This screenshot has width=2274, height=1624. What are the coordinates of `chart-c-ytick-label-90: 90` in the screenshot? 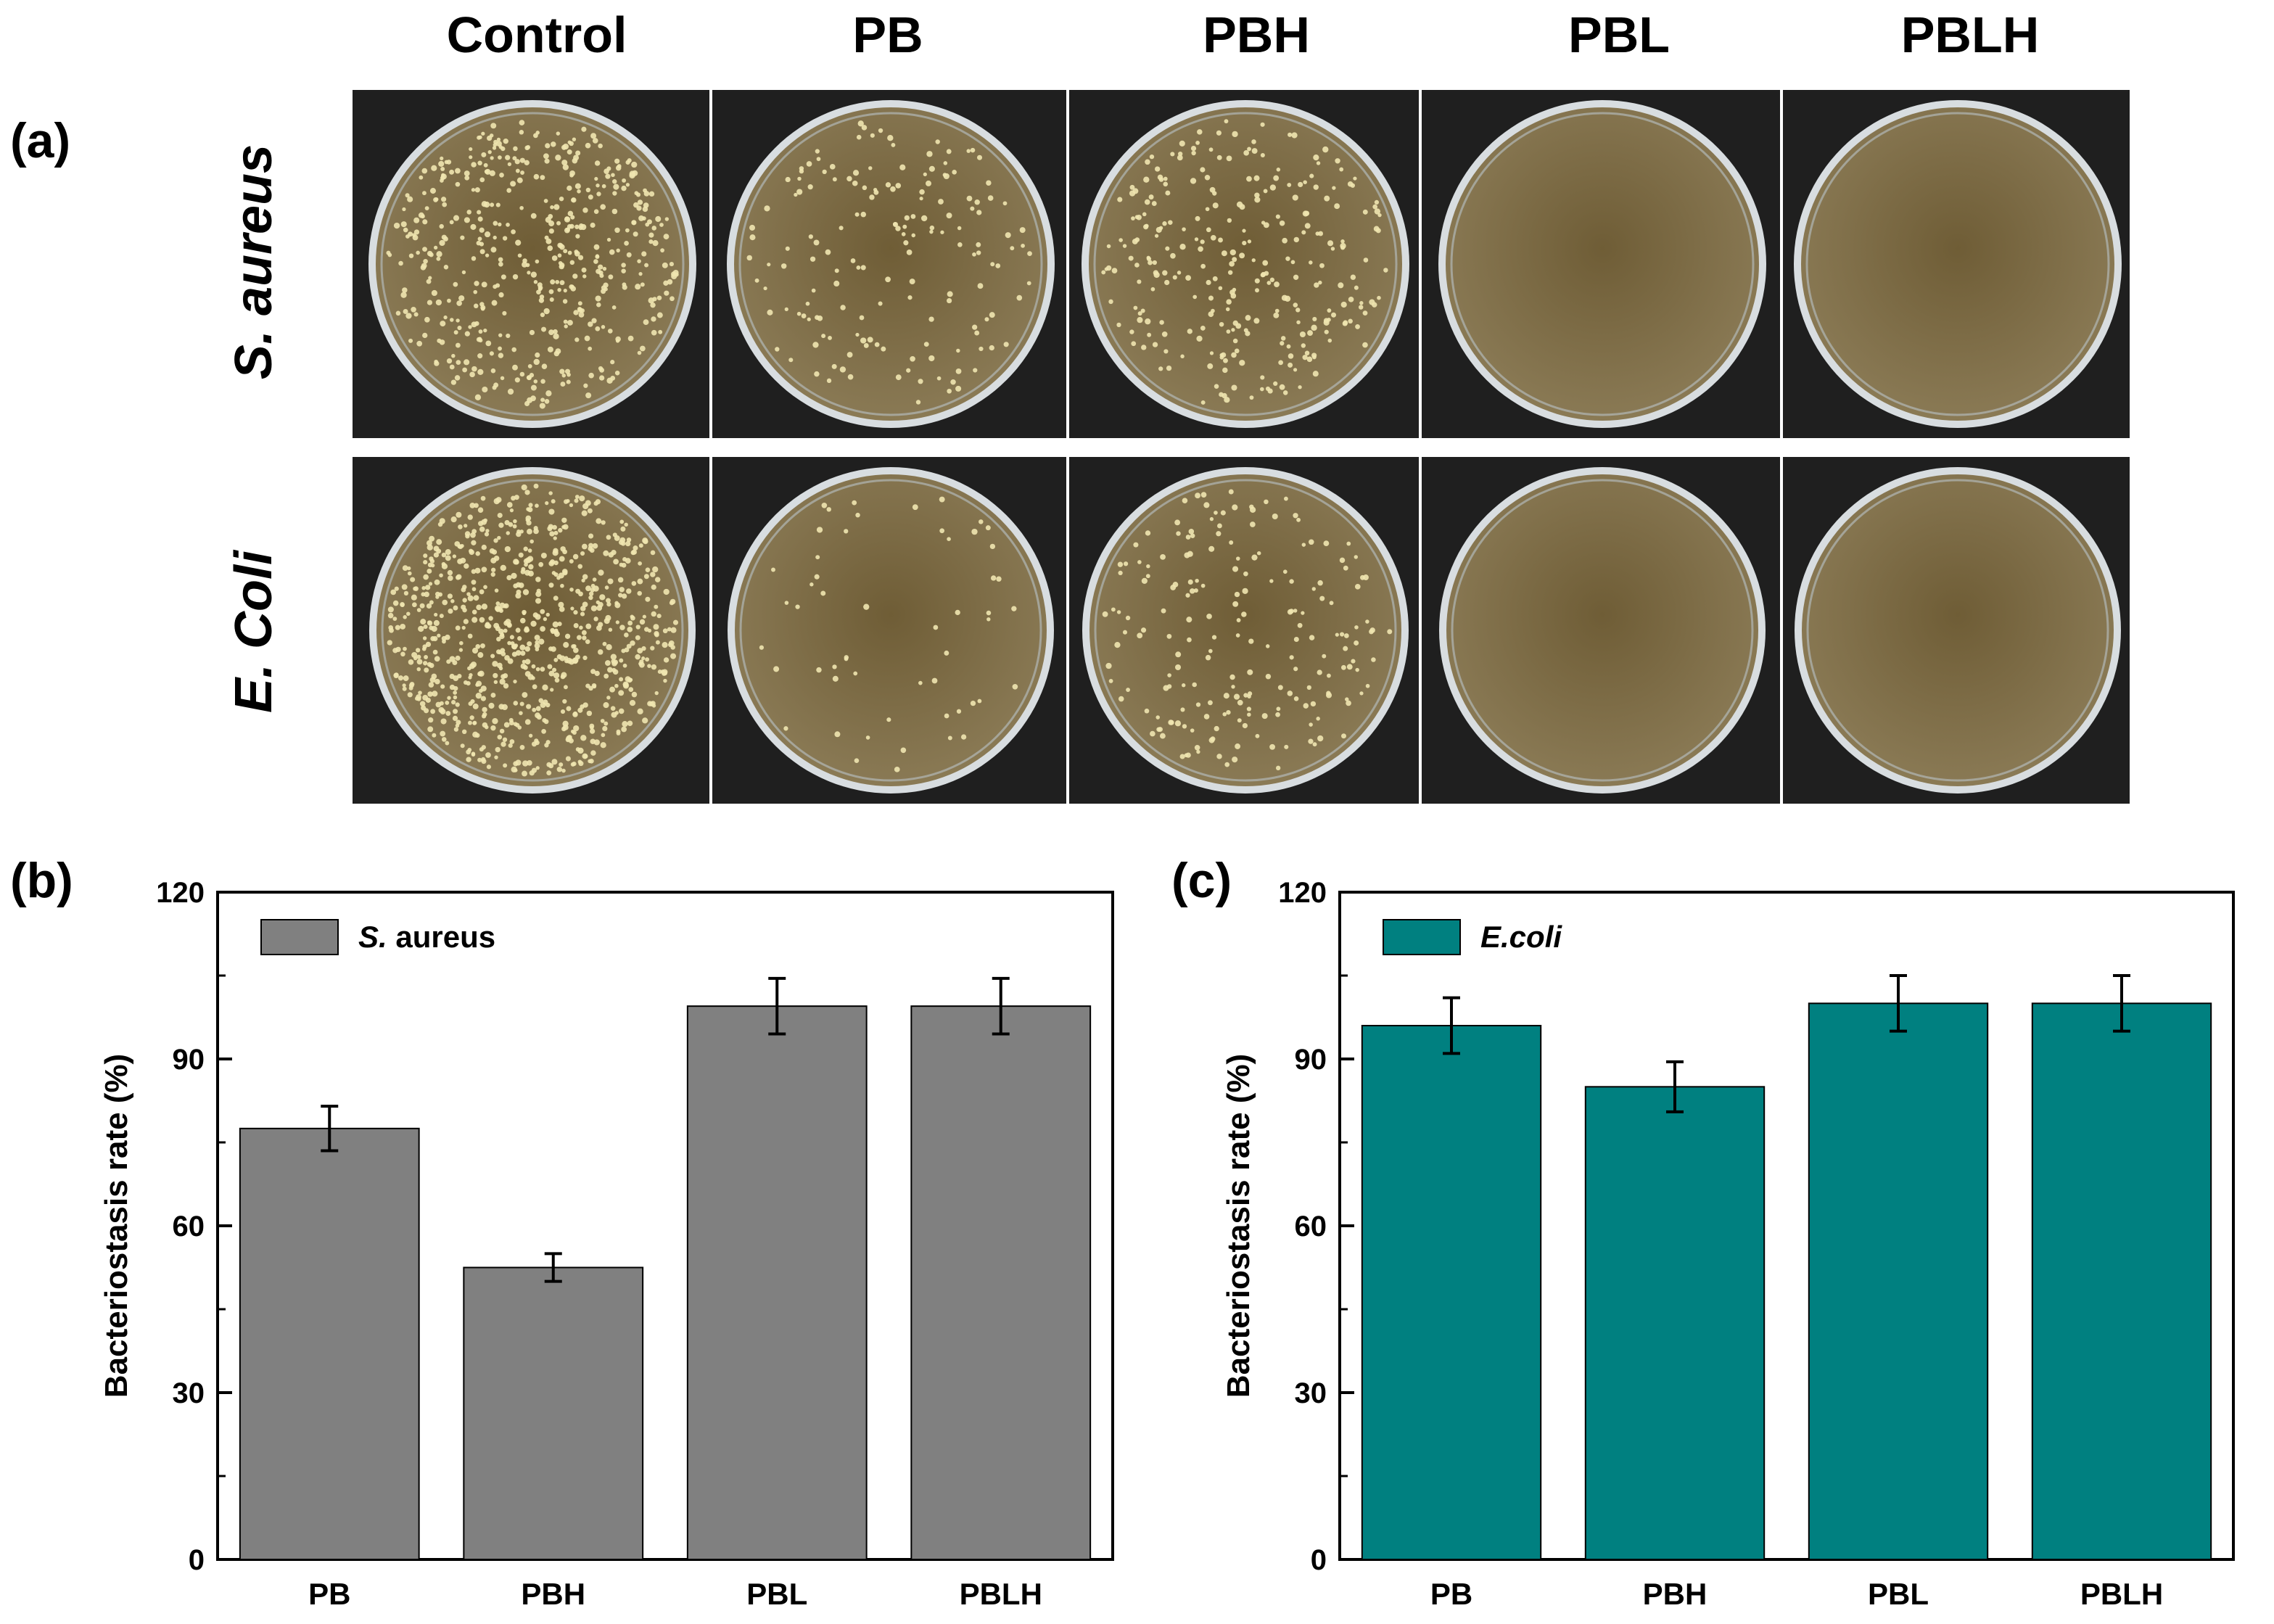 It's located at (1311, 1060).